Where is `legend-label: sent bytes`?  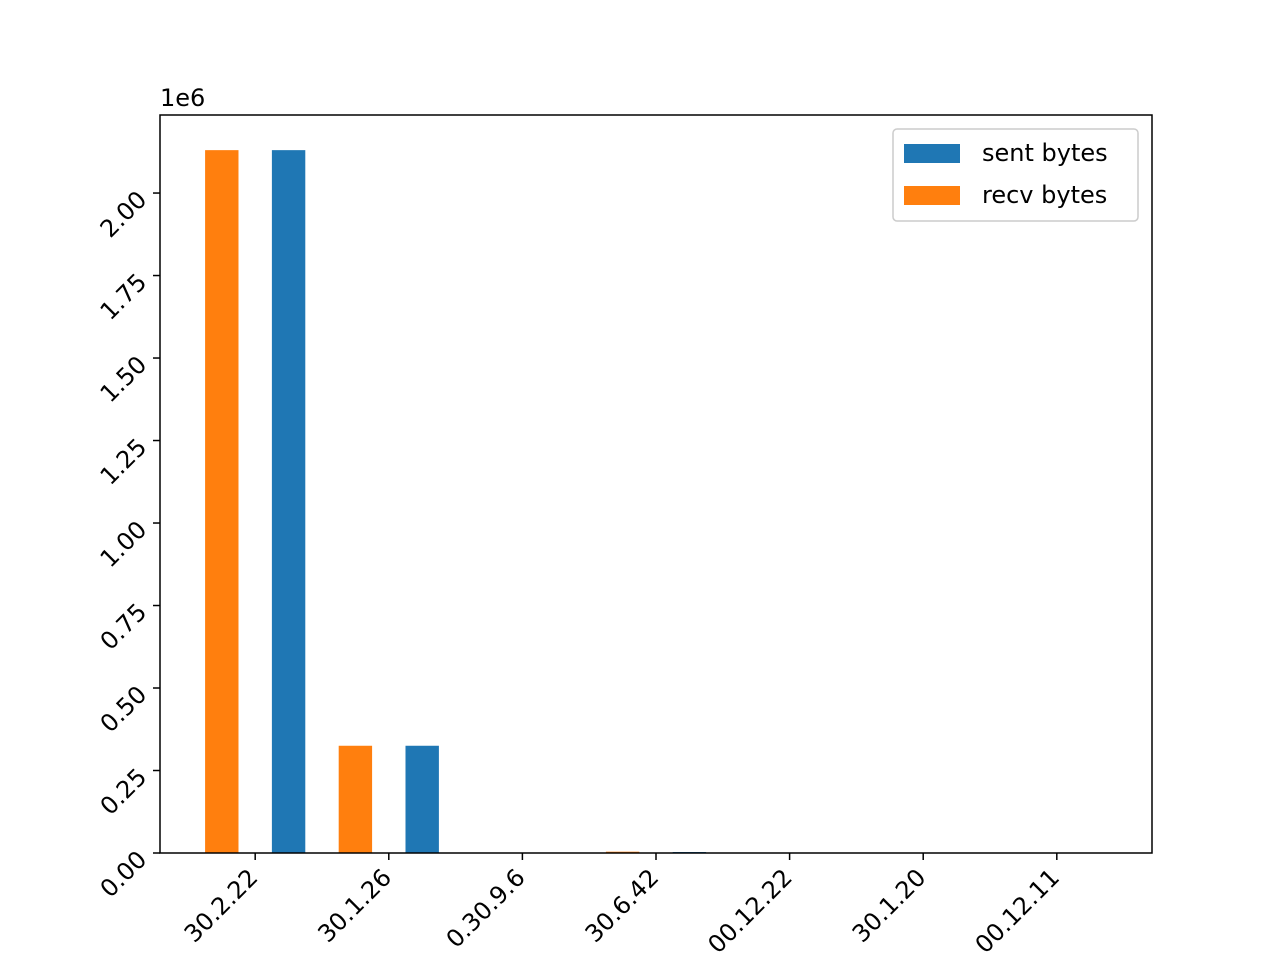 legend-label: sent bytes is located at coordinates (1045, 153).